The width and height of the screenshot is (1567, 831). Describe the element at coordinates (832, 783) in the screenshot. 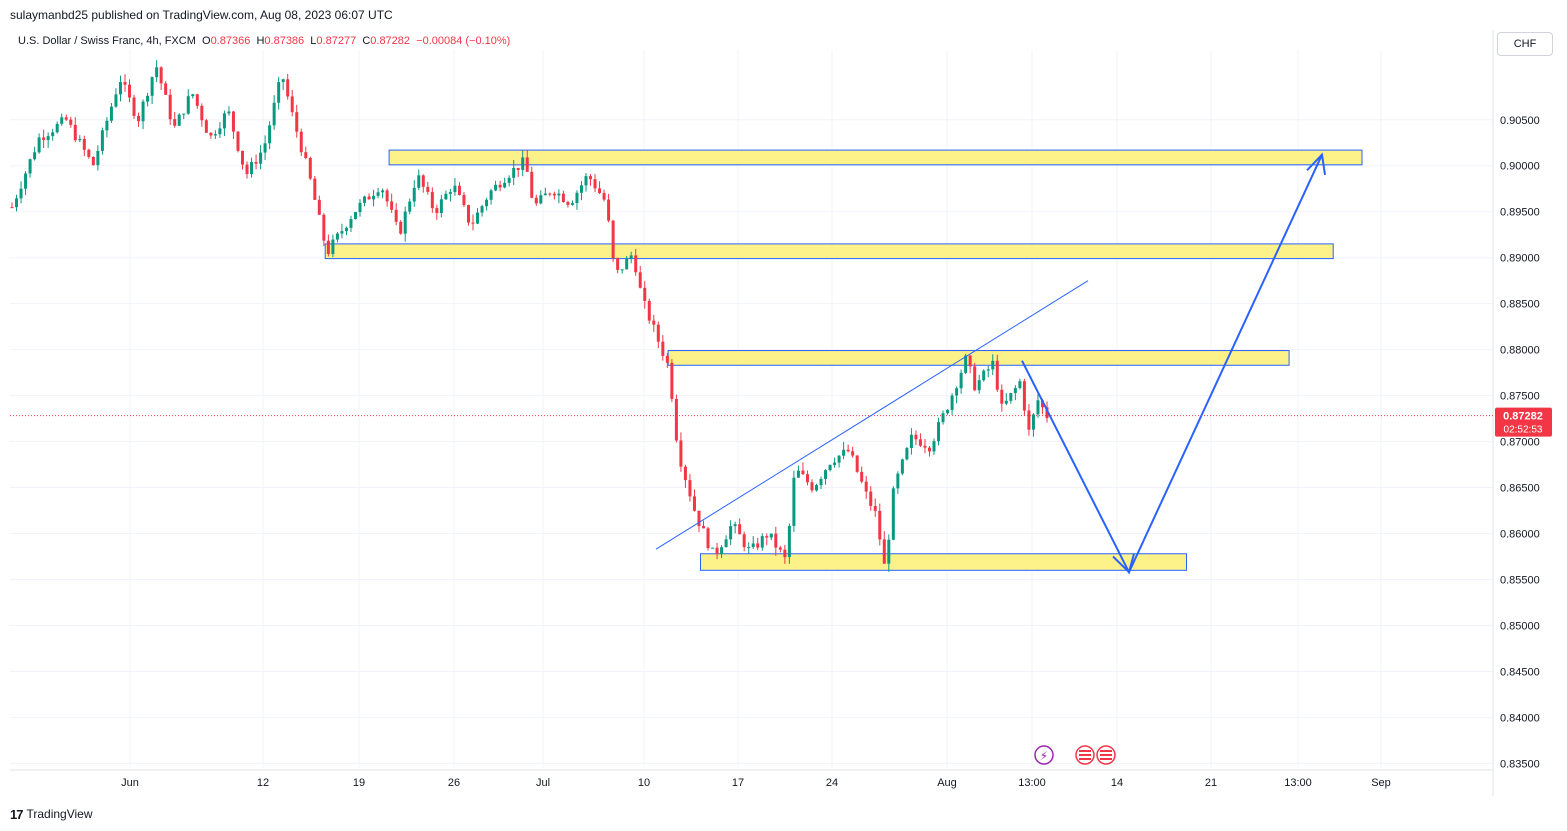

I see `time-tick-label: 24` at that location.